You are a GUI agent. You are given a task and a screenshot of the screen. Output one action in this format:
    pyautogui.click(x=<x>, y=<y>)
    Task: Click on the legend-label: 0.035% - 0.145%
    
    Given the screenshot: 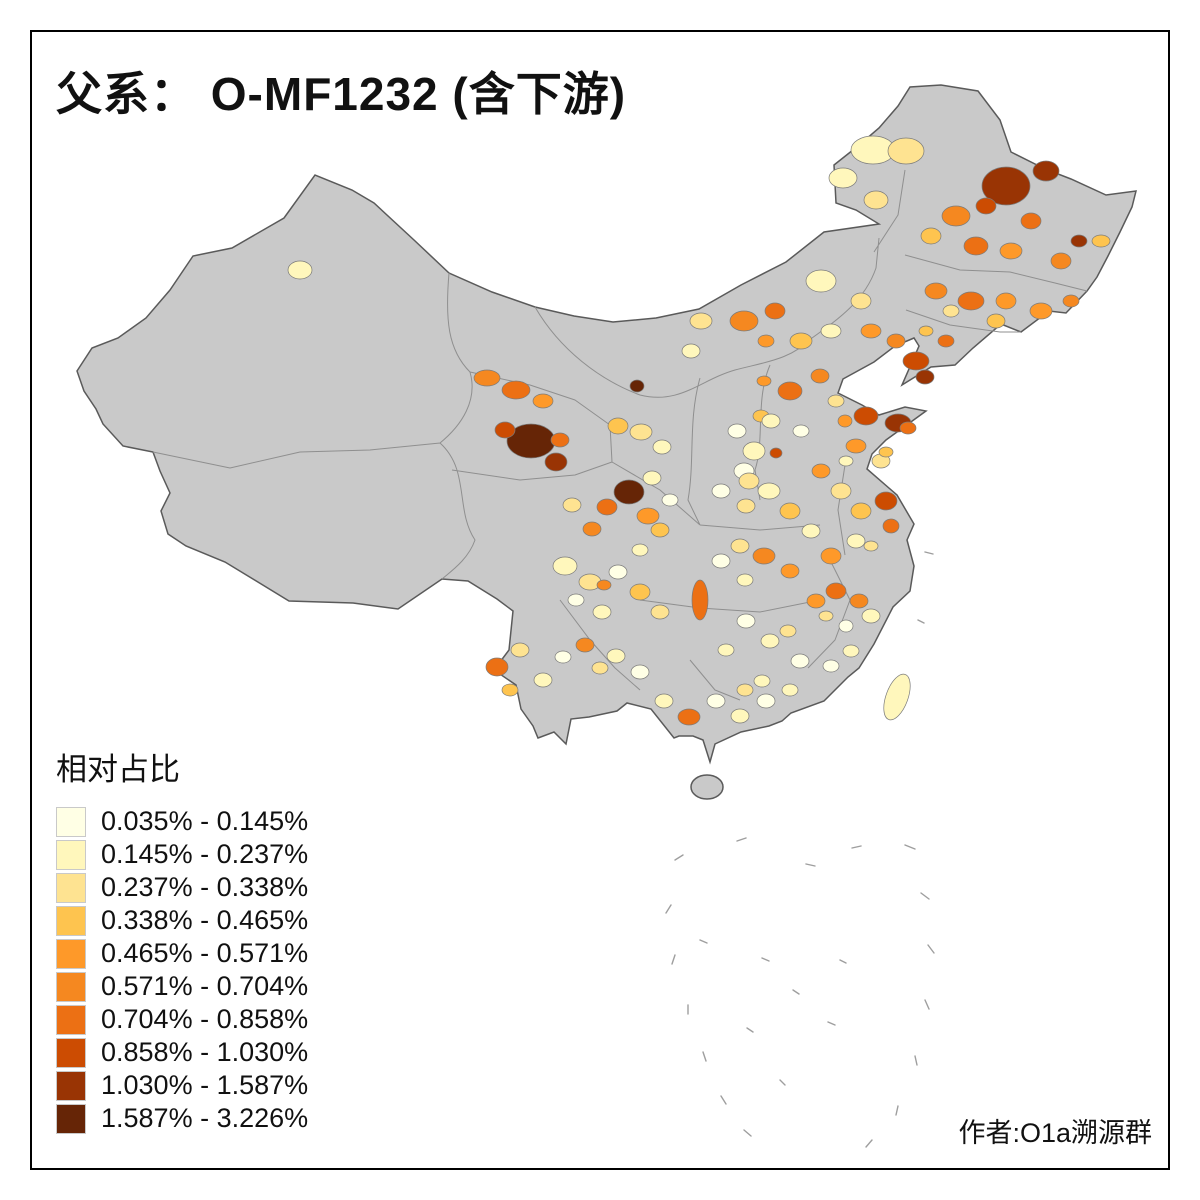 What is the action you would take?
    pyautogui.click(x=205, y=821)
    